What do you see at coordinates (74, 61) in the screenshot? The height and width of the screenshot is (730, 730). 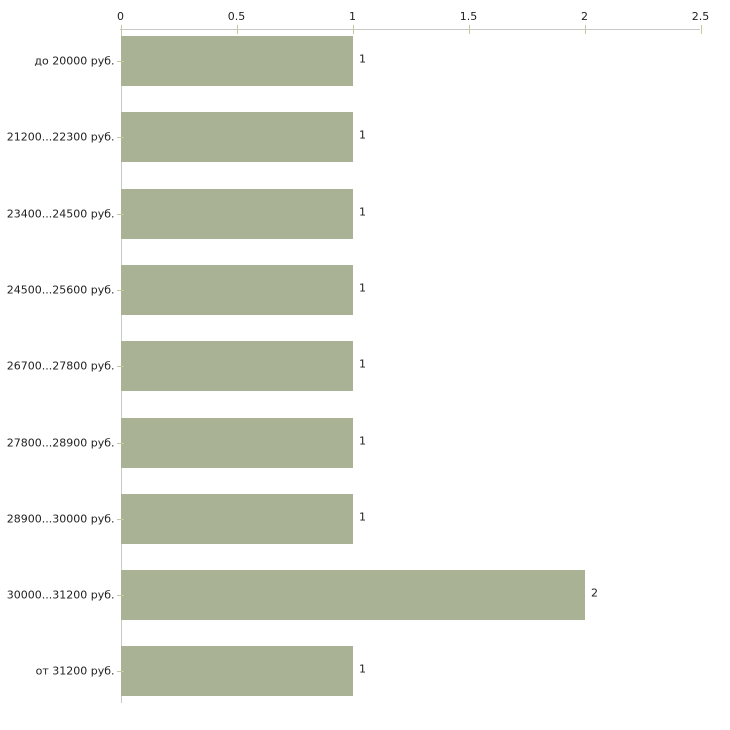 I see `category-label: до 20000 руб.` at bounding box center [74, 61].